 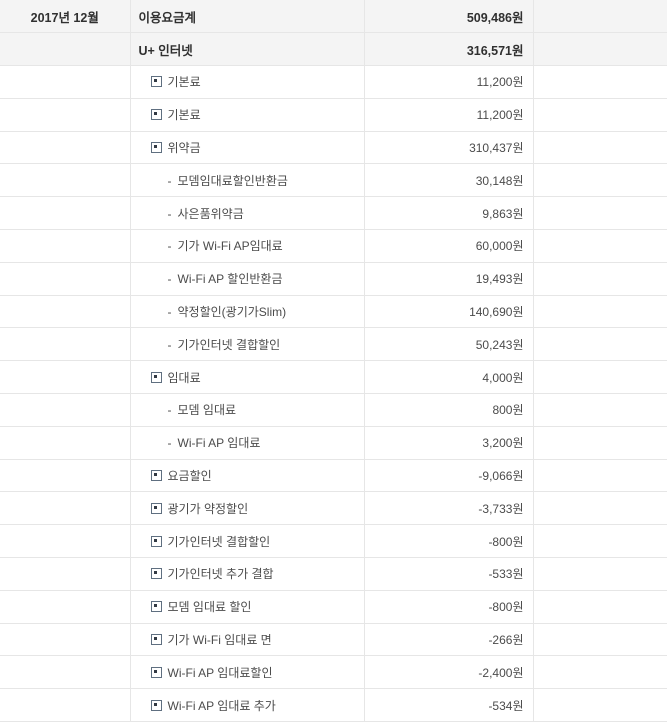 I want to click on item-cell: Wi-Fi AP 임대료 추가, so click(x=247, y=705).